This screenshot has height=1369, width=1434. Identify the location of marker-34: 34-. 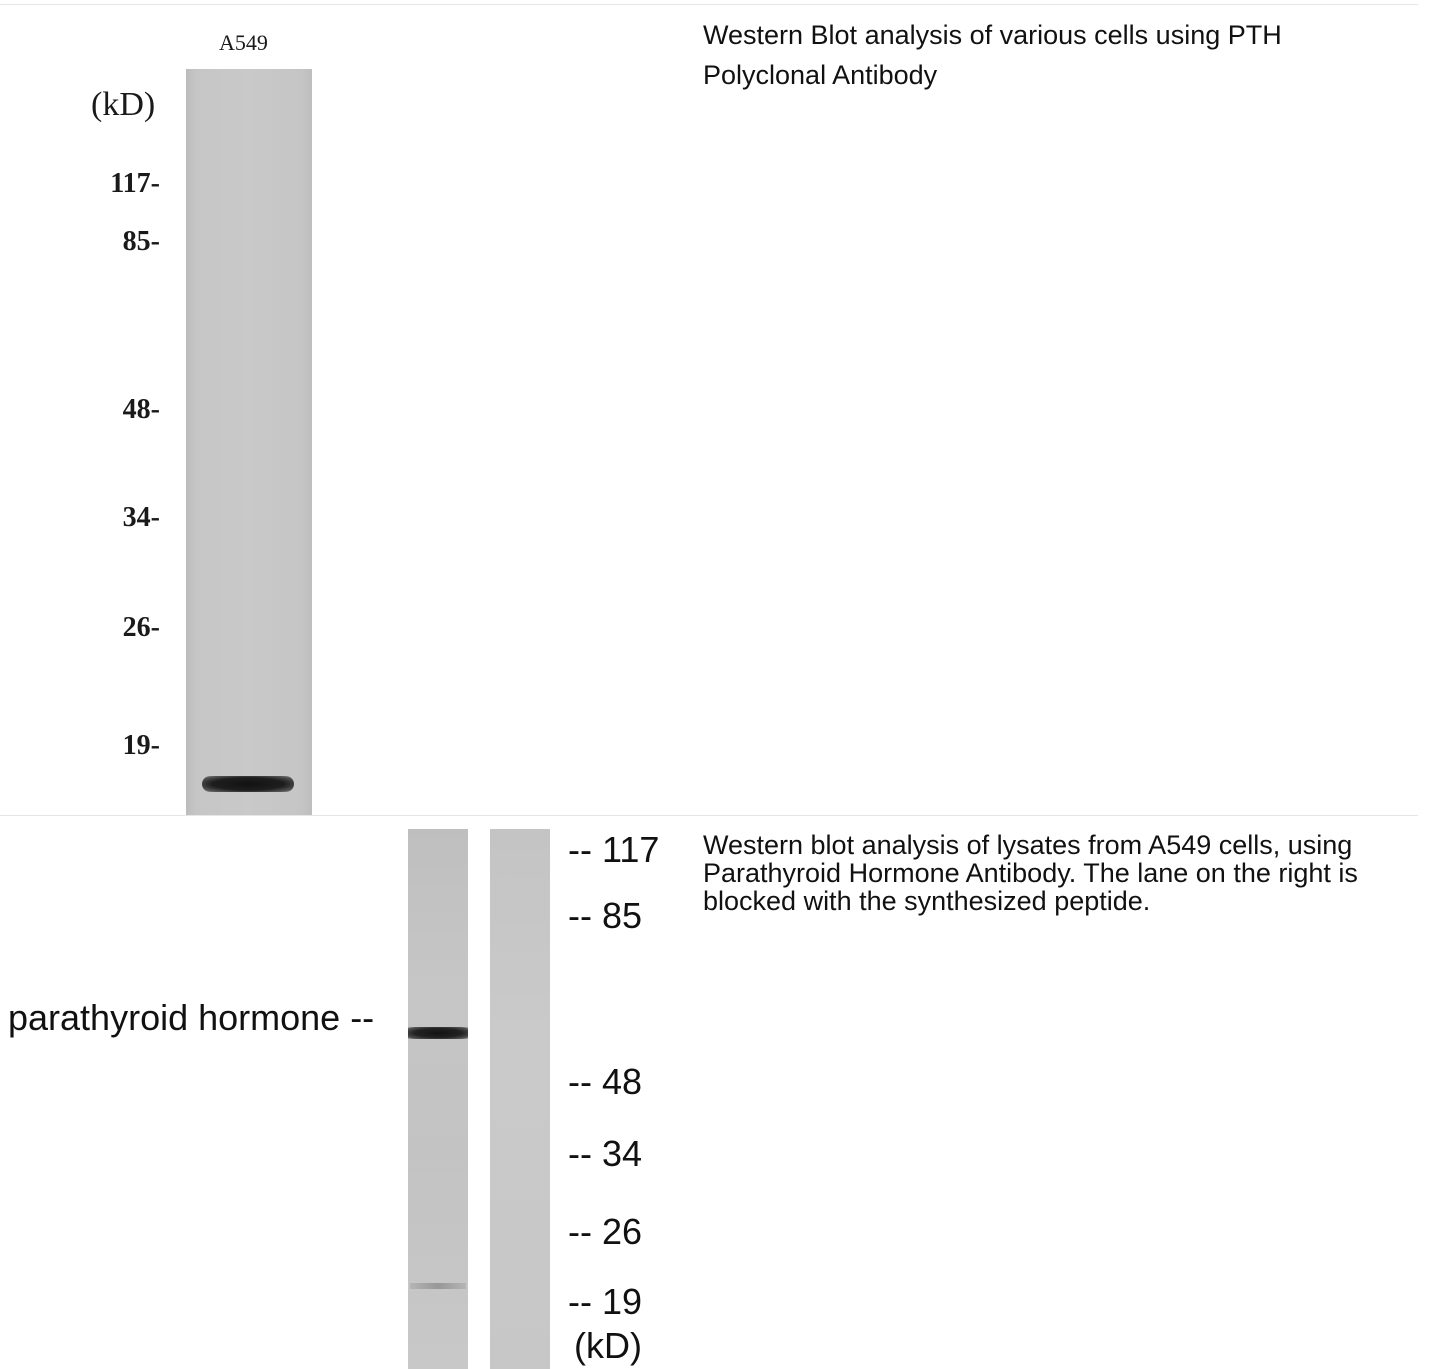
(141, 517).